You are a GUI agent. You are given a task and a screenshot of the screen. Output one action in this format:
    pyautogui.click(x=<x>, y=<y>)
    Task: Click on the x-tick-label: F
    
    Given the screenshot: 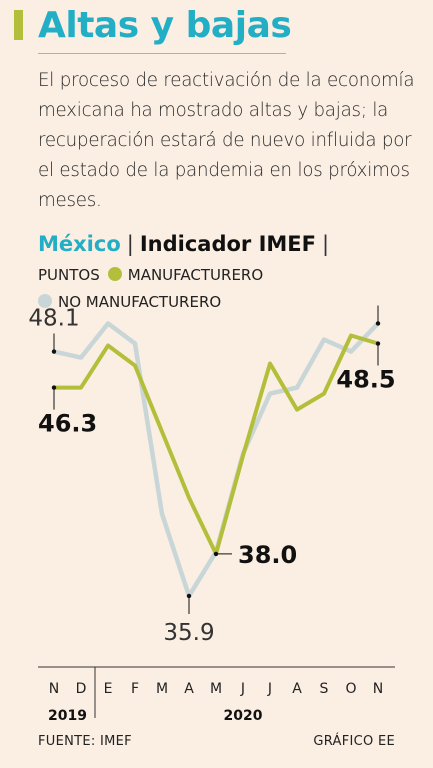 What is the action you would take?
    pyautogui.click(x=135, y=689)
    